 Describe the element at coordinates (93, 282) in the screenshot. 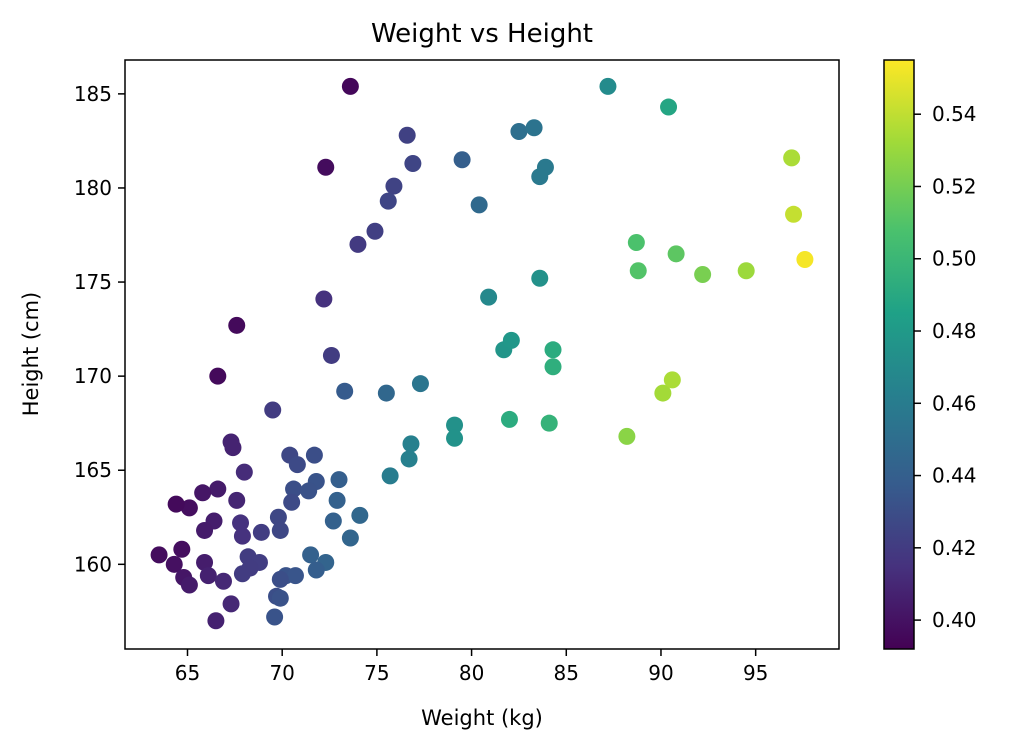

I see `y-tick-label: 175` at that location.